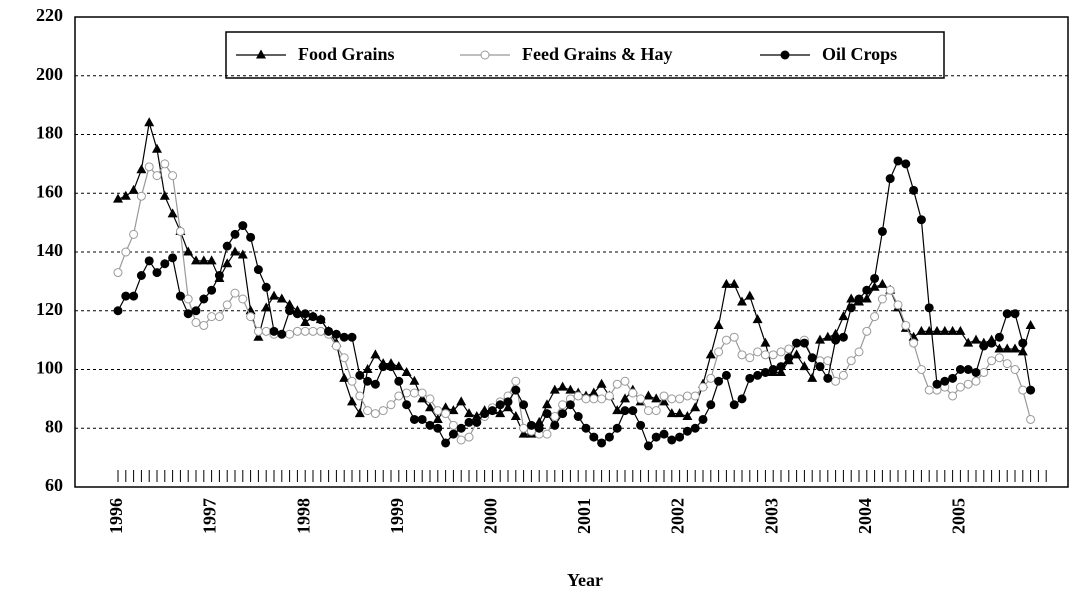  Describe the element at coordinates (397, 516) in the screenshot. I see `x-tick-label: 1999` at that location.